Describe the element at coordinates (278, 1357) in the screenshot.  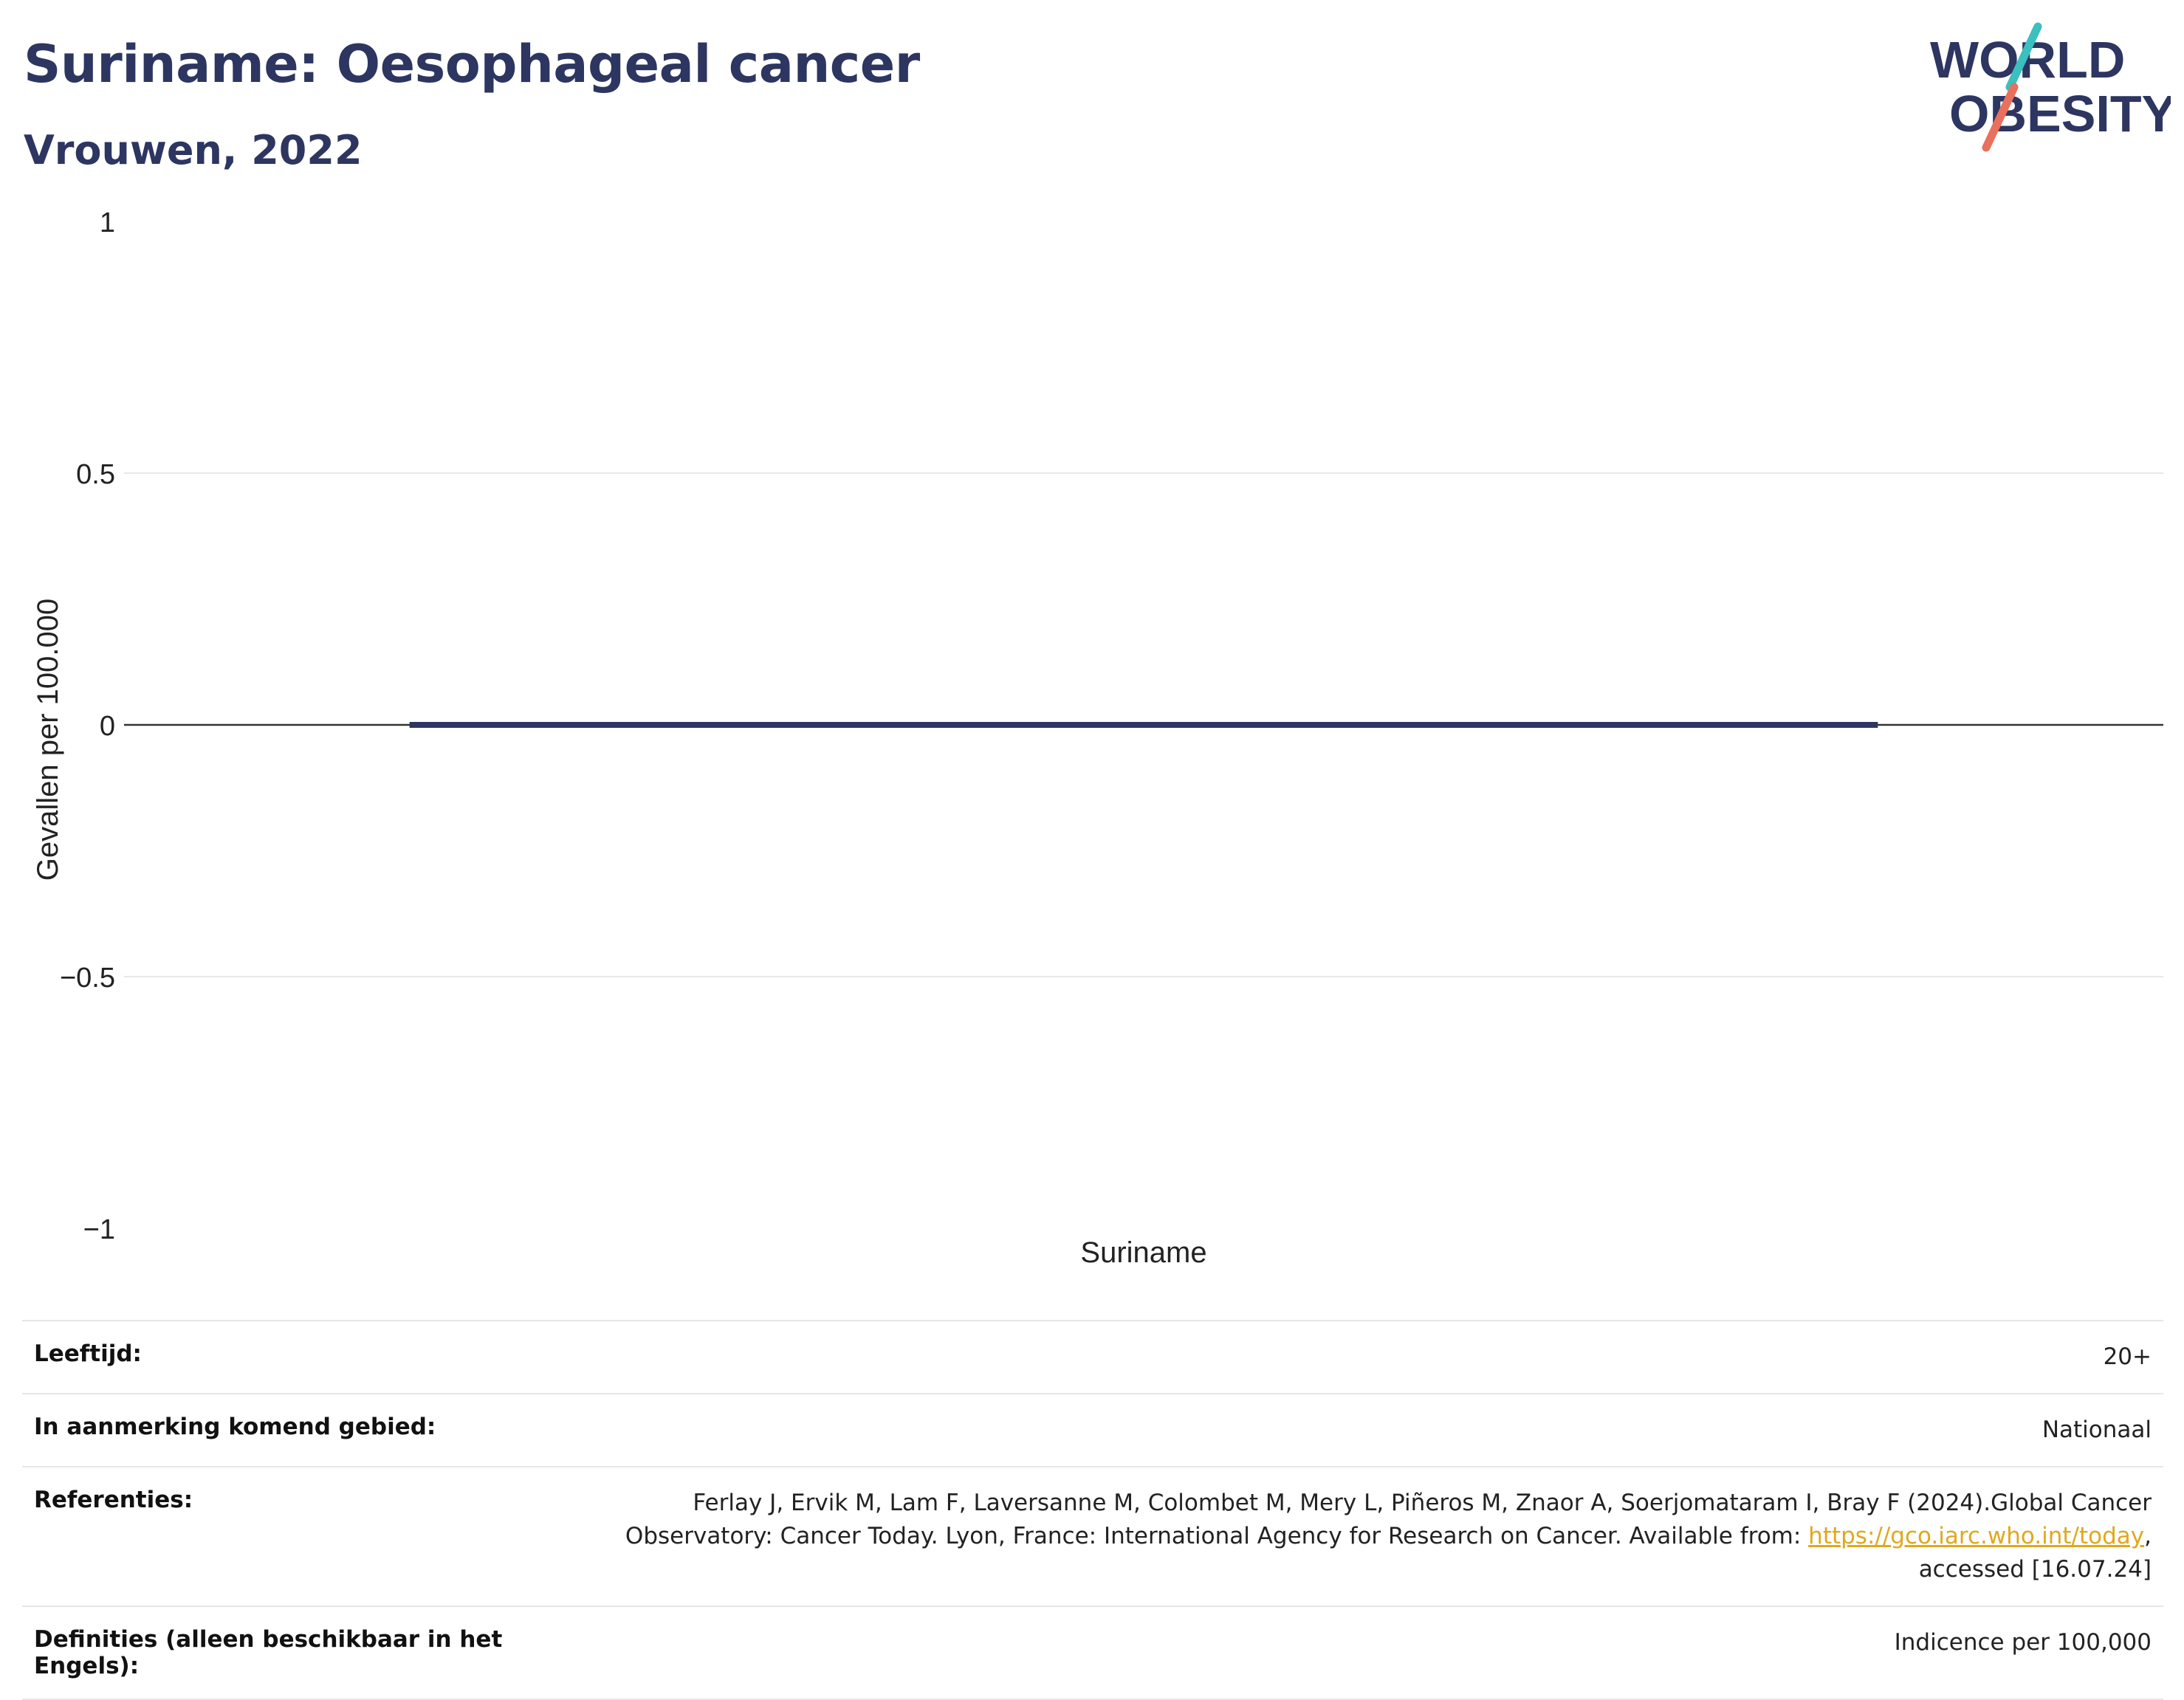
I see `age-label: Leeftijd:` at that location.